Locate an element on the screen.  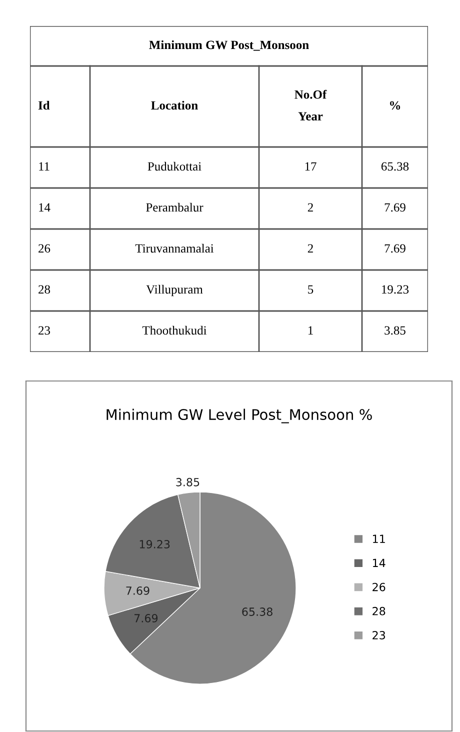
text: 14 is located at coordinates (44, 207).